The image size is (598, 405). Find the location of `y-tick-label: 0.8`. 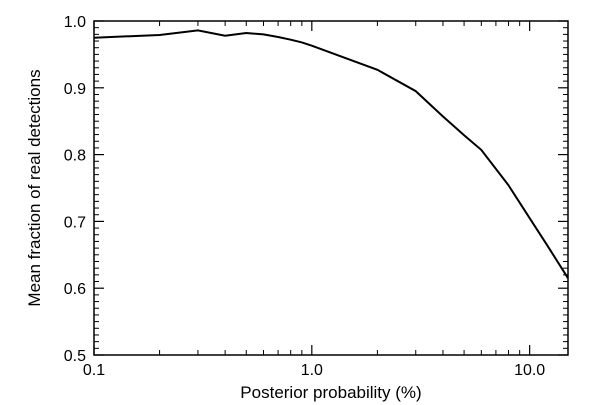

y-tick-label: 0.8 is located at coordinates (75, 156).